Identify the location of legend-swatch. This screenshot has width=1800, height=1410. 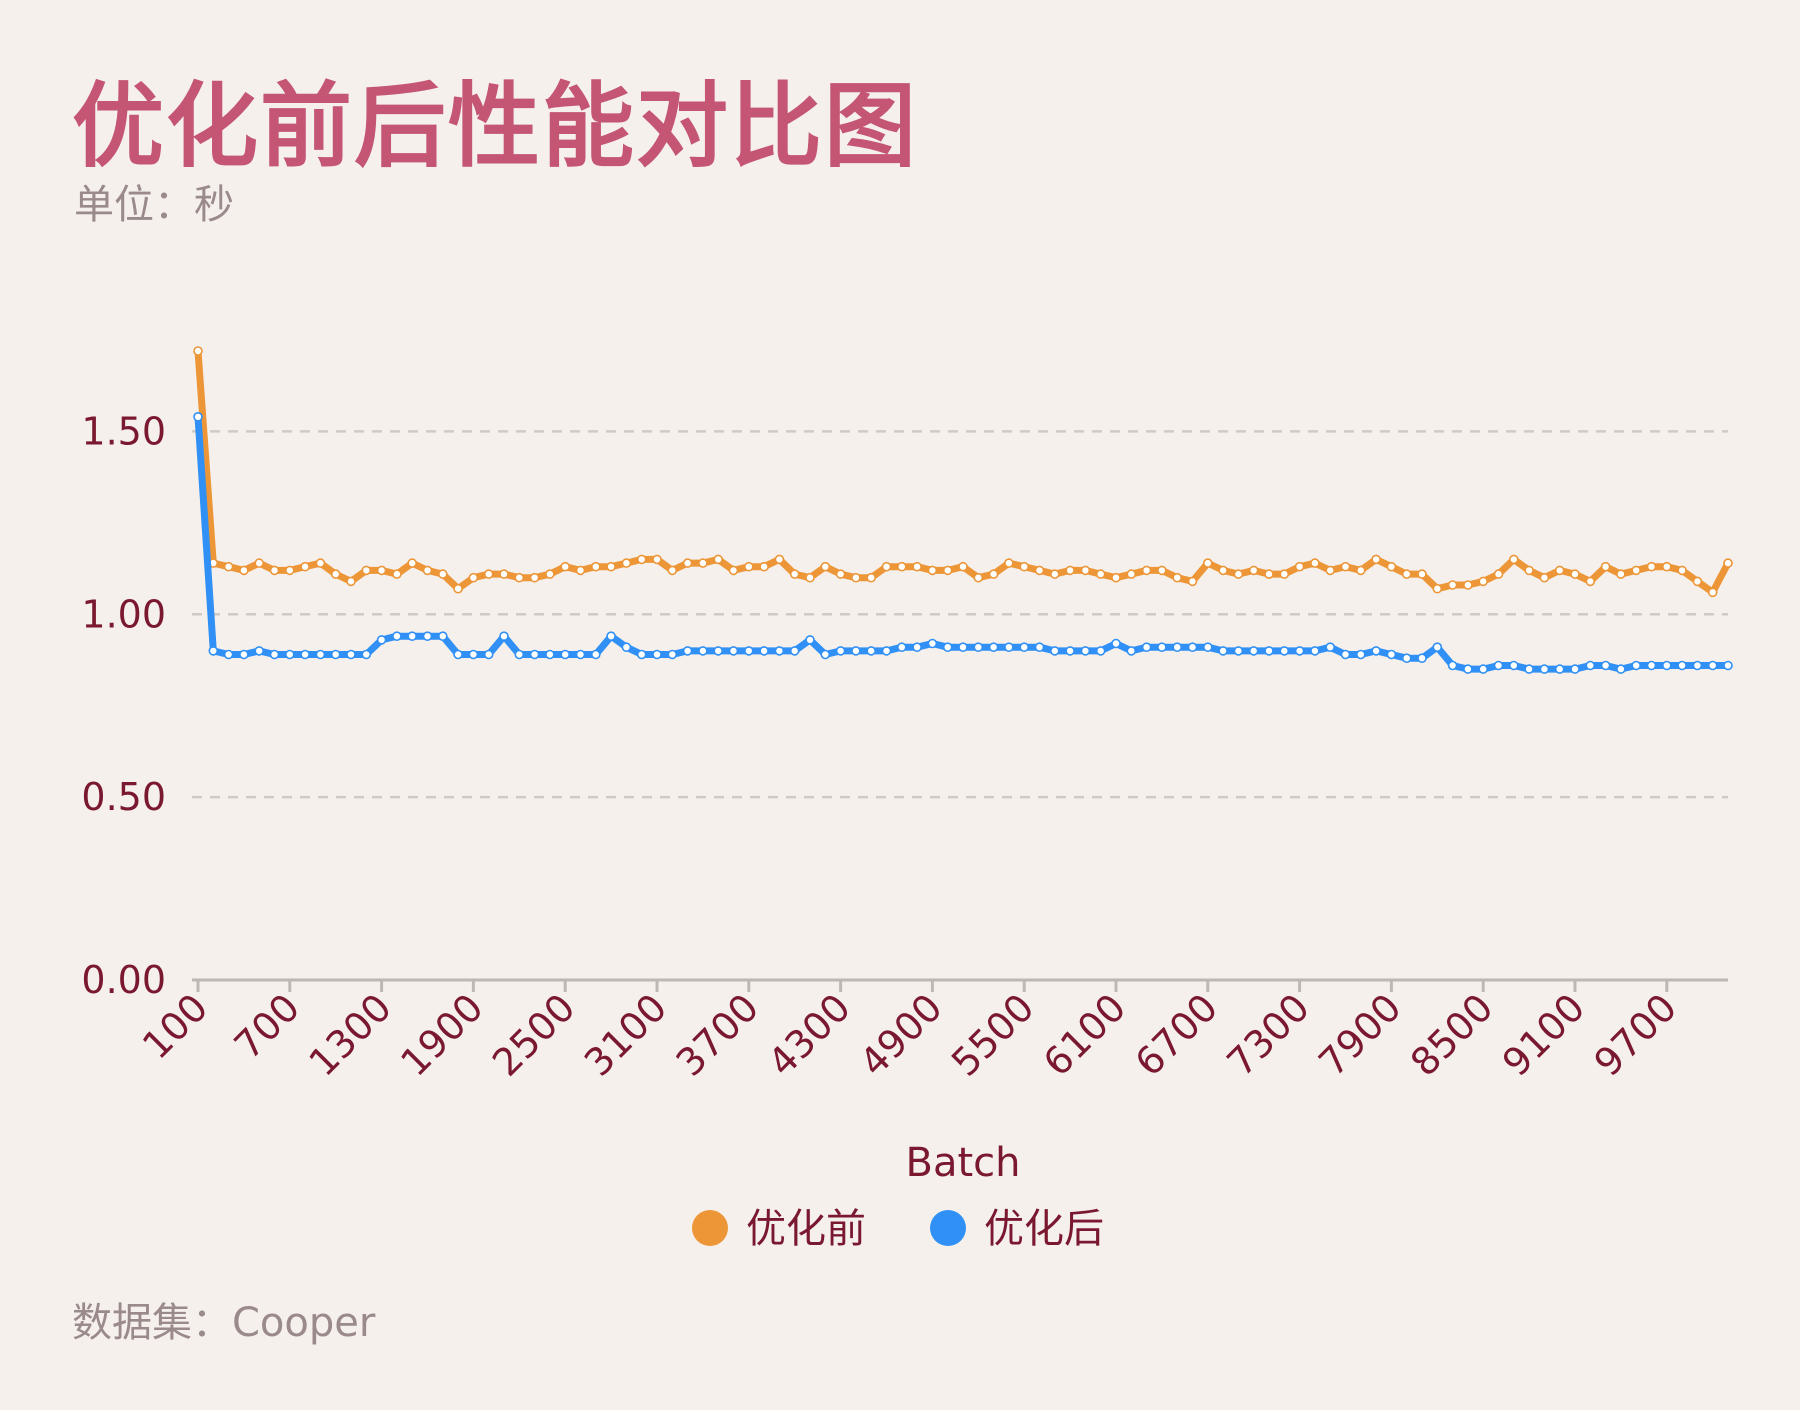
(710, 1228).